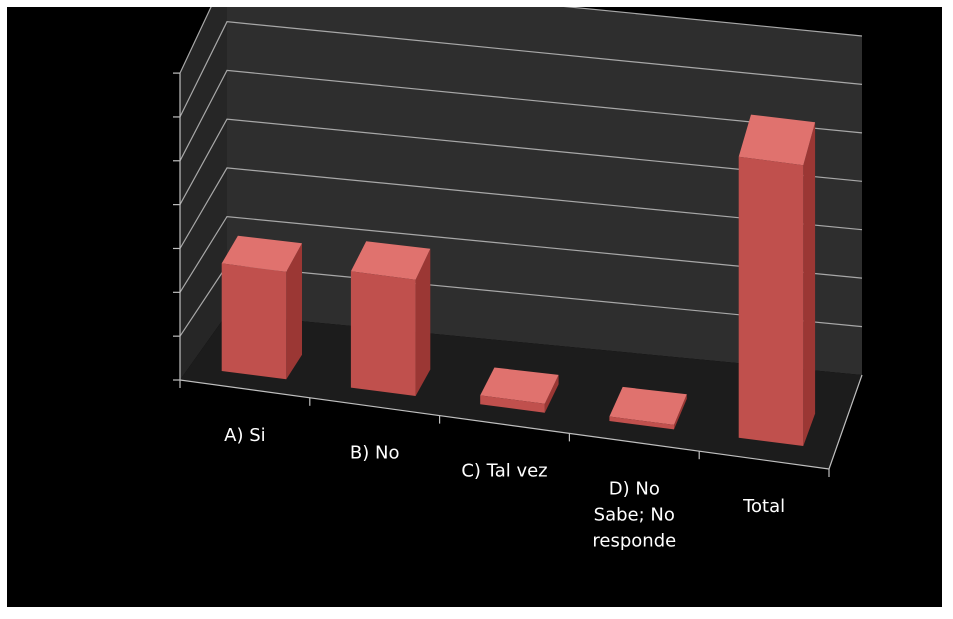 Image resolution: width=953 pixels, height=619 pixels. What do you see at coordinates (504, 424) in the screenshot?
I see `x-axis-line` at bounding box center [504, 424].